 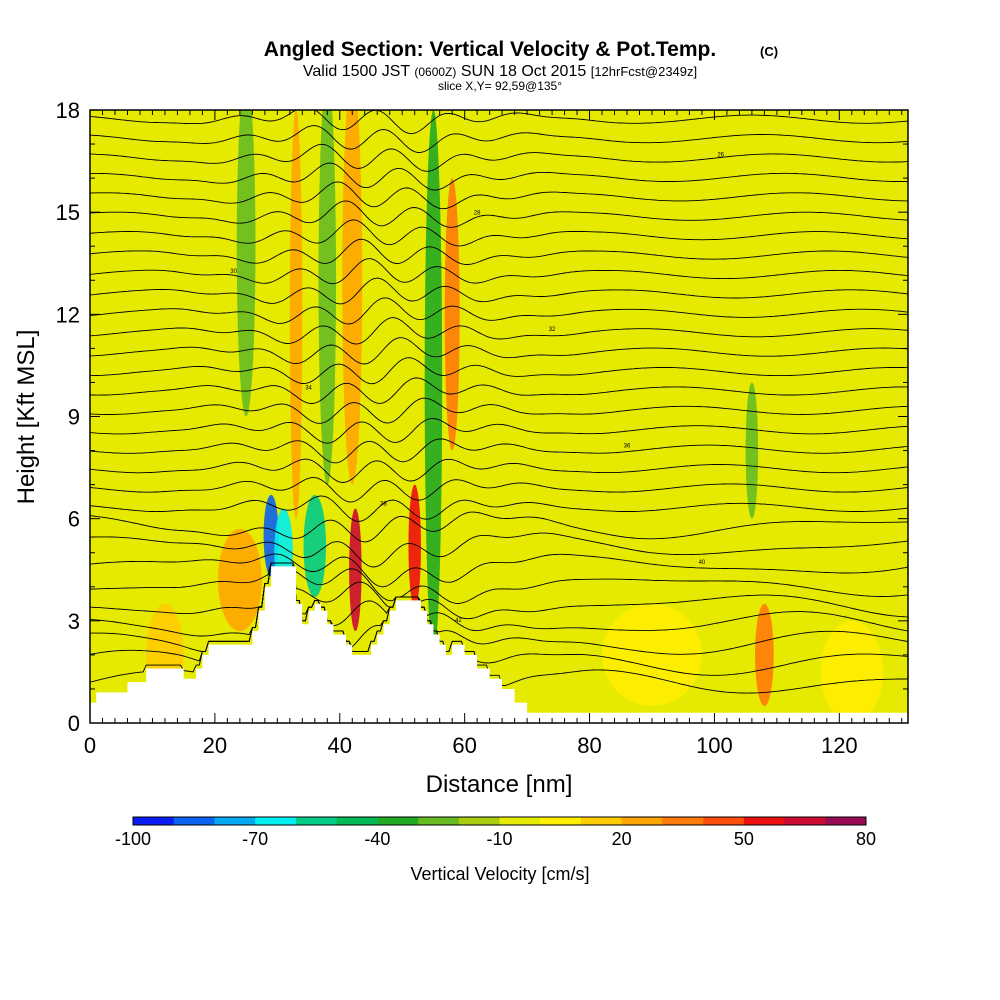 I want to click on colorbar-labels: -100 -70 -40 -10 20 50 80, so click(x=495, y=839).